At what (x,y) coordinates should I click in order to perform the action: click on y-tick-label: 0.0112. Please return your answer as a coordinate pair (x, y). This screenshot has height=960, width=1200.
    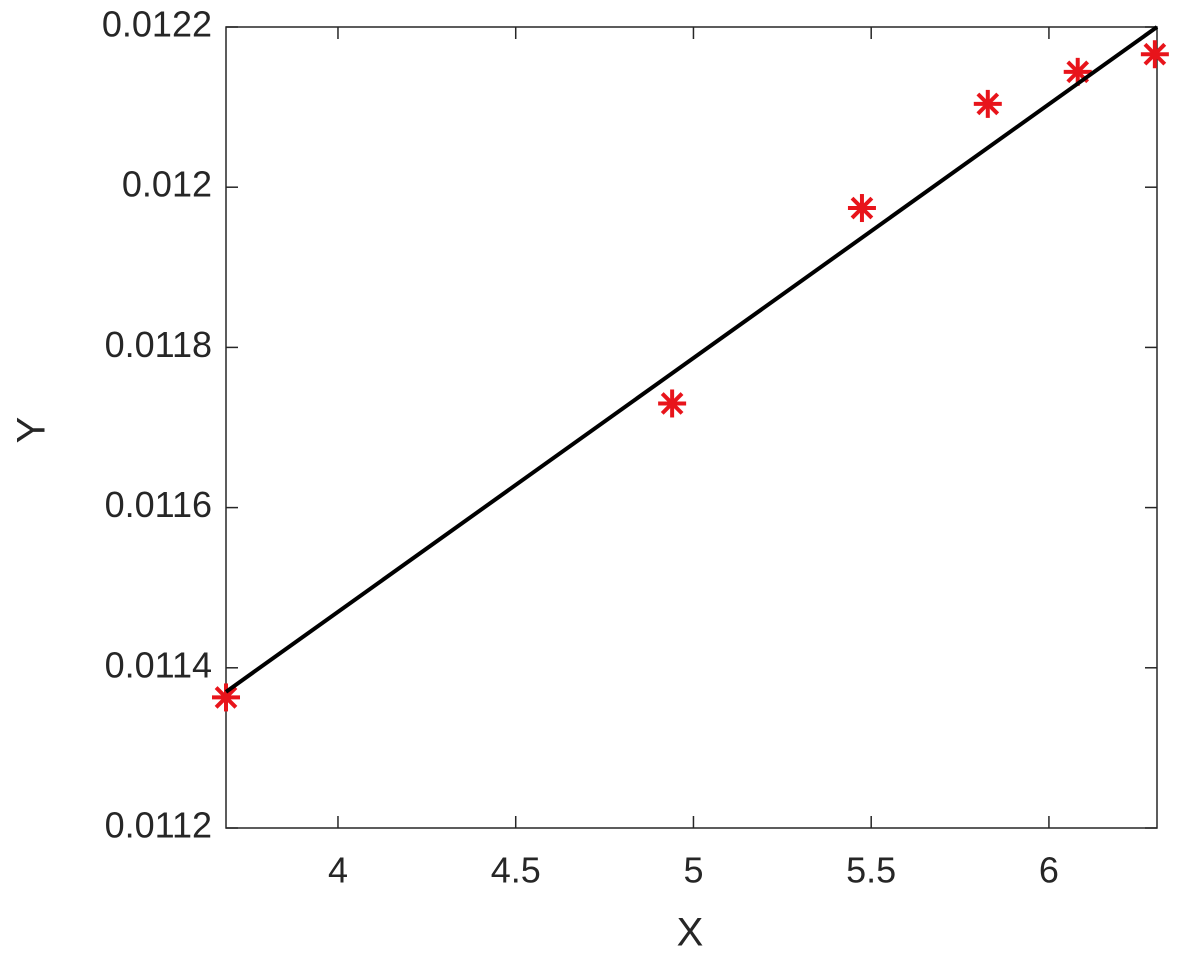
    Looking at the image, I should click on (158, 825).